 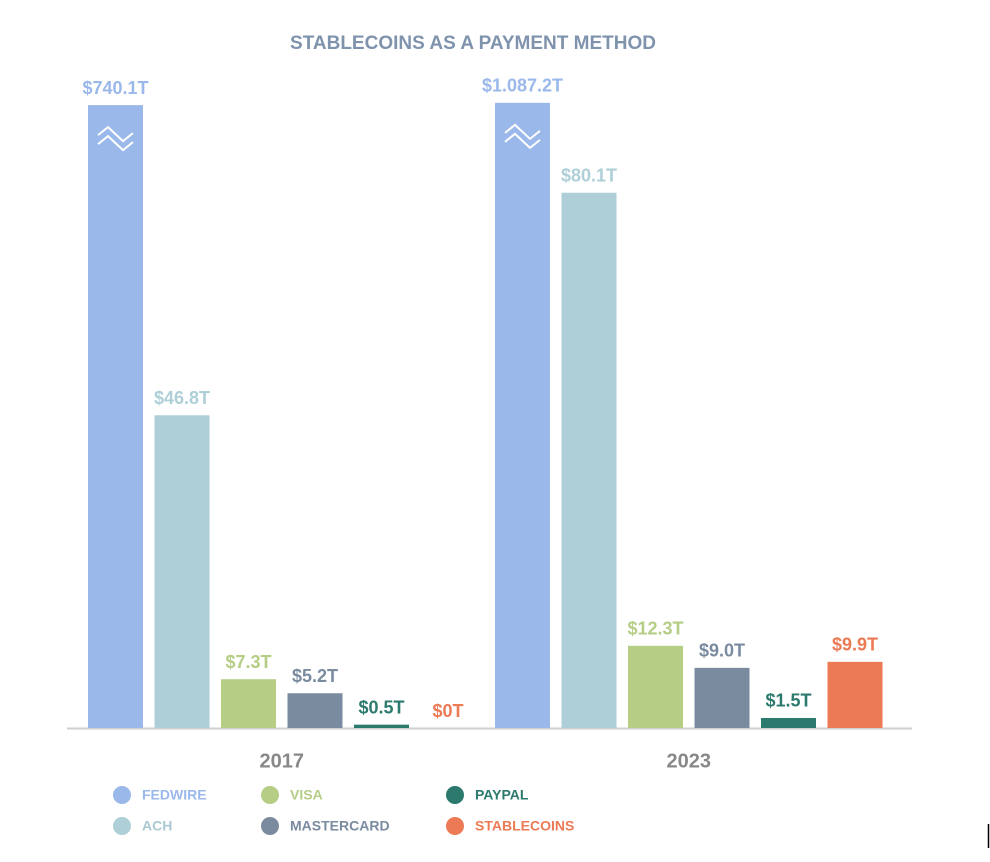 What do you see at coordinates (524, 826) in the screenshot?
I see `legend-label: STABLECOINS` at bounding box center [524, 826].